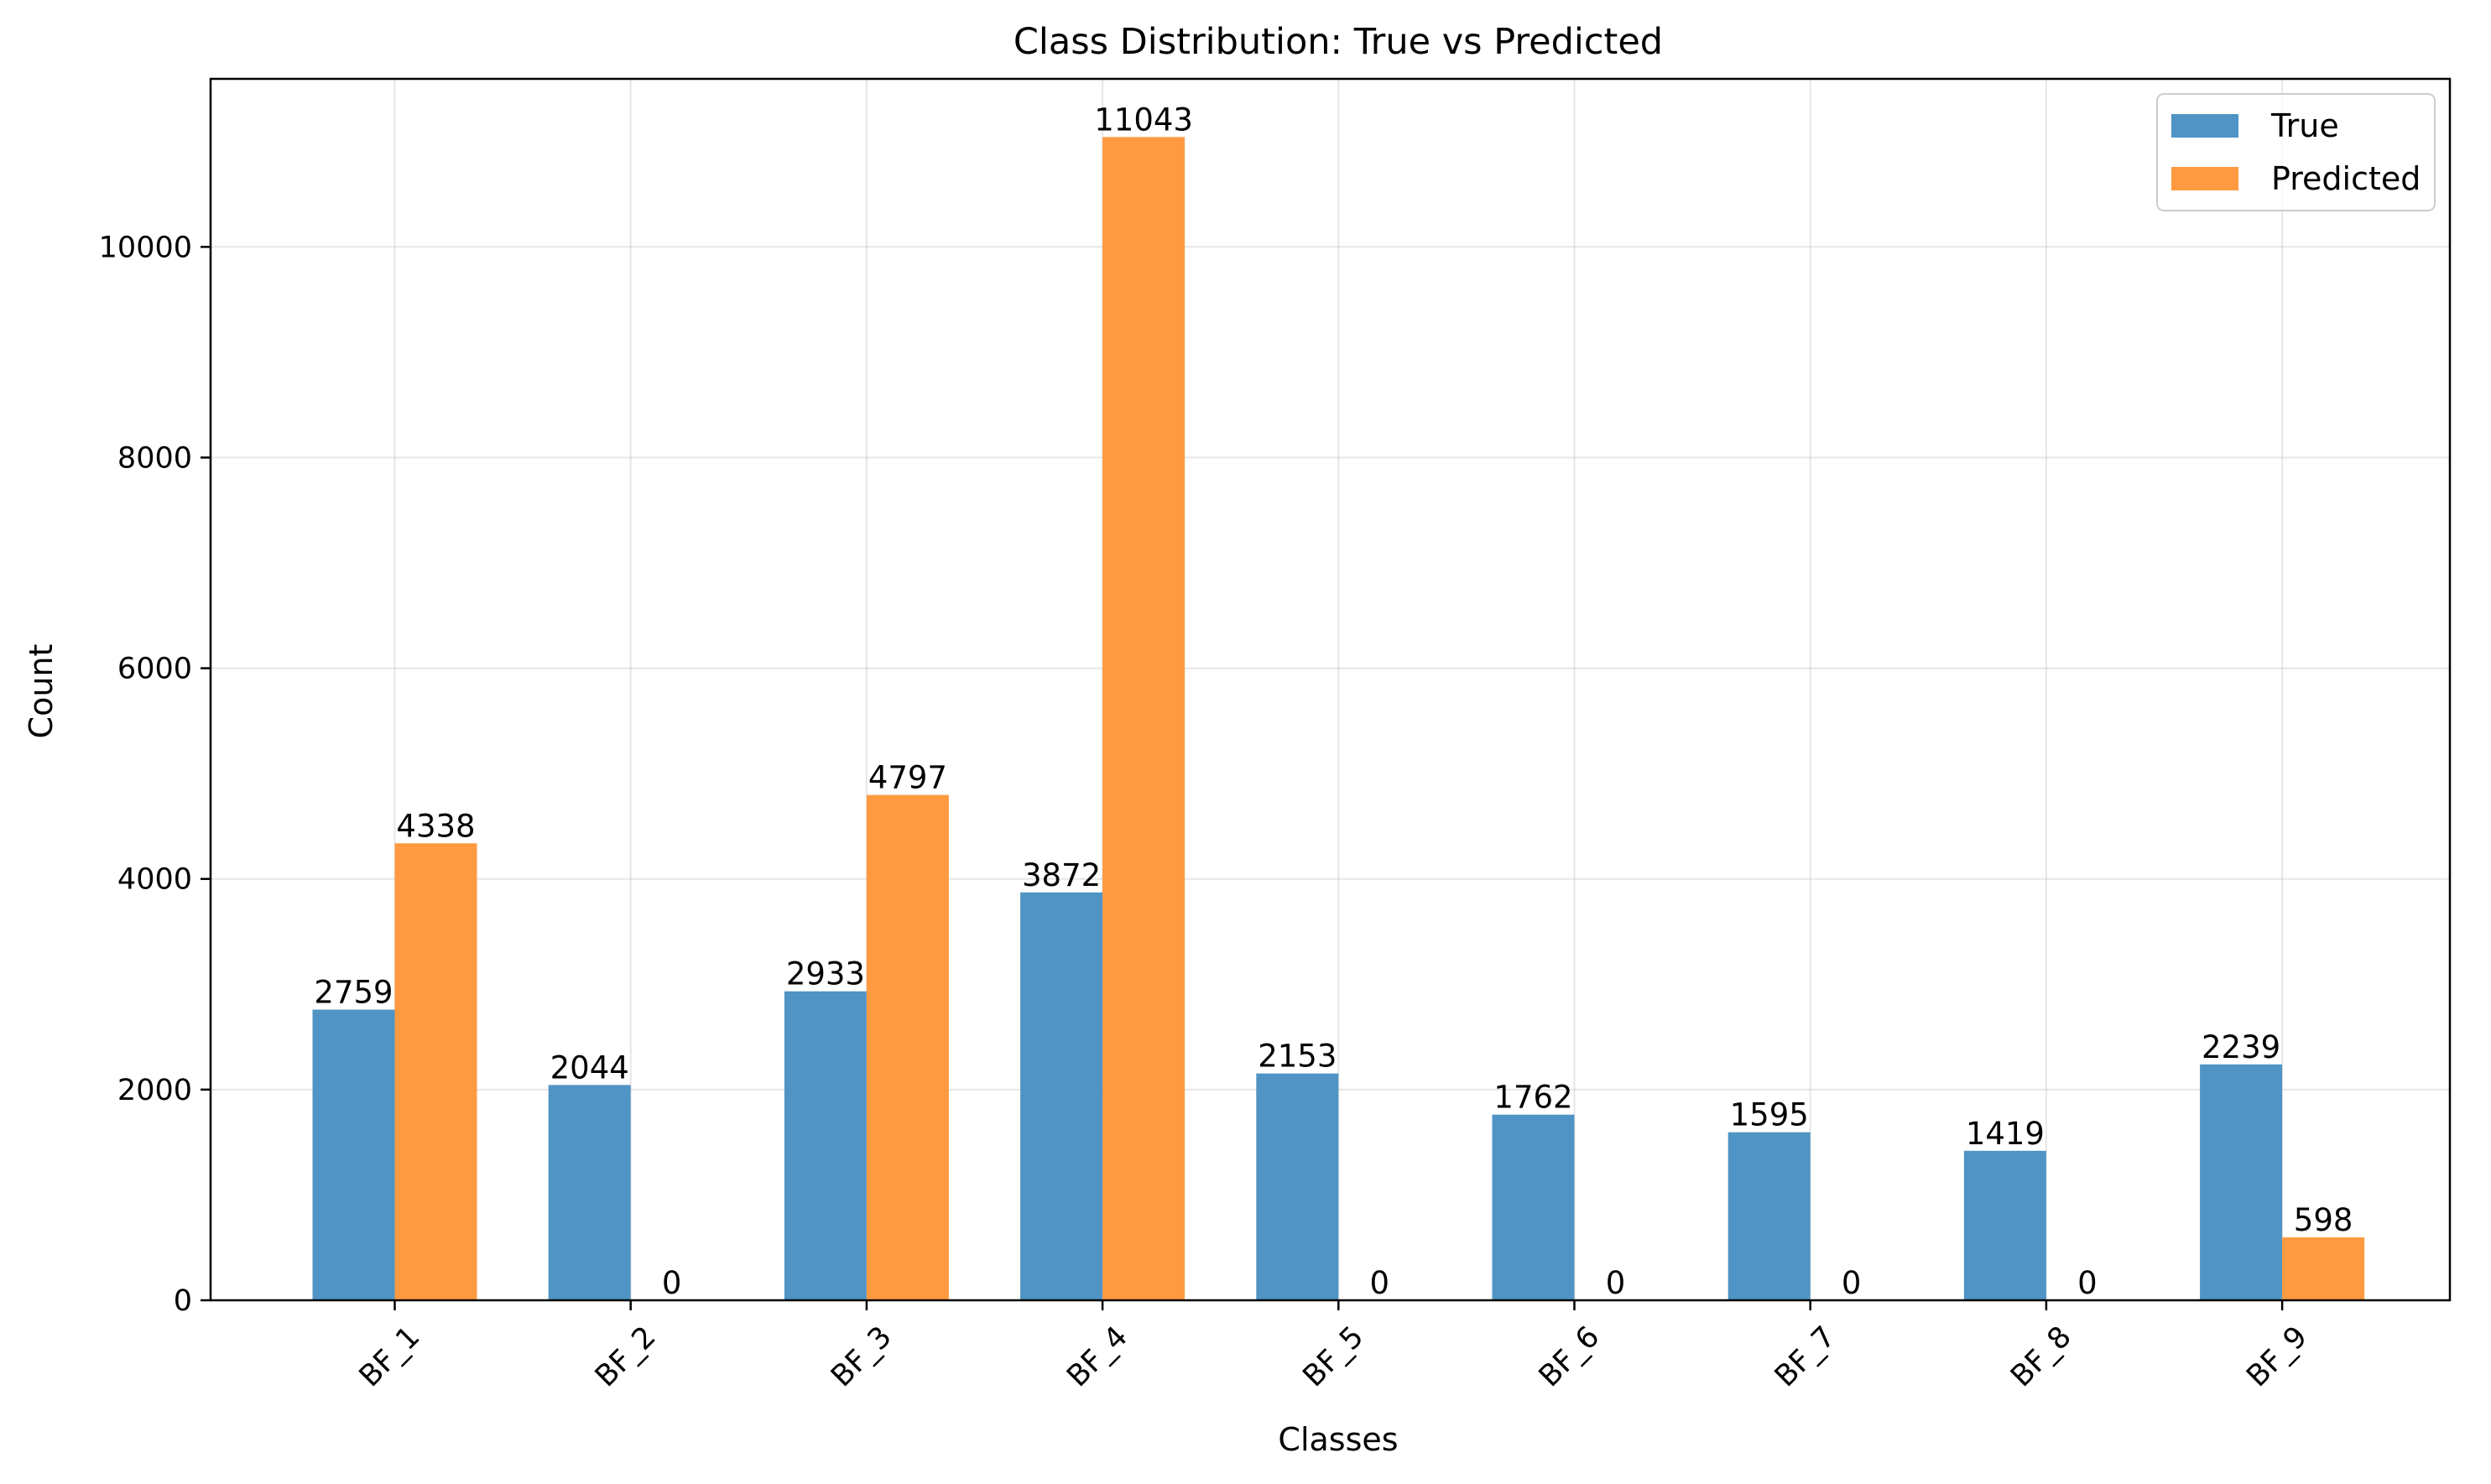 The height and width of the screenshot is (1484, 2491). What do you see at coordinates (154, 1090) in the screenshot?
I see `y-tick-label: 2000` at bounding box center [154, 1090].